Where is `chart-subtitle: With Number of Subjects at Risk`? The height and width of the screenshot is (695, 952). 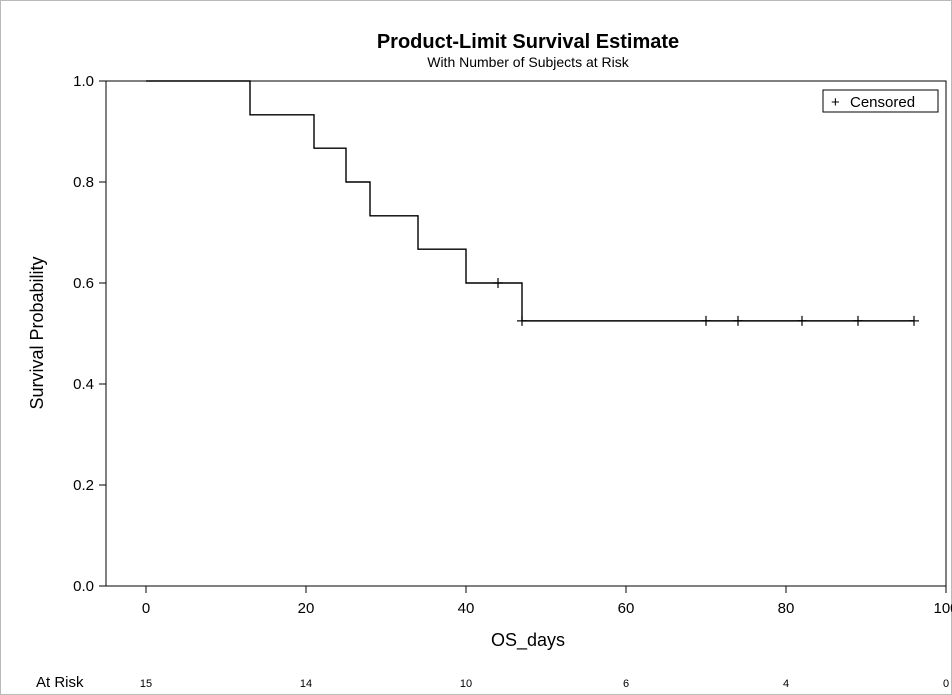
chart-subtitle: With Number of Subjects at Risk is located at coordinates (528, 62).